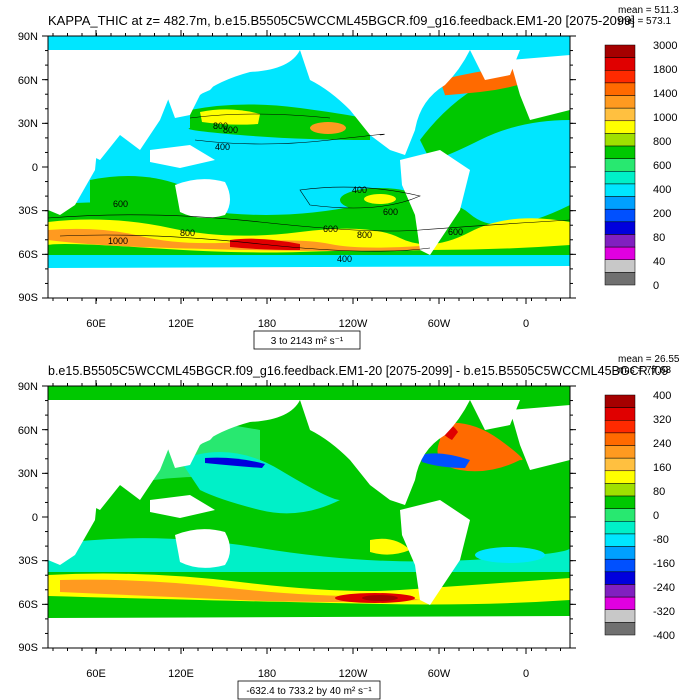 Image resolution: width=700 pixels, height=700 pixels. Describe the element at coordinates (328, 128) in the screenshot. I see `north-pacific-hotspot` at that location.